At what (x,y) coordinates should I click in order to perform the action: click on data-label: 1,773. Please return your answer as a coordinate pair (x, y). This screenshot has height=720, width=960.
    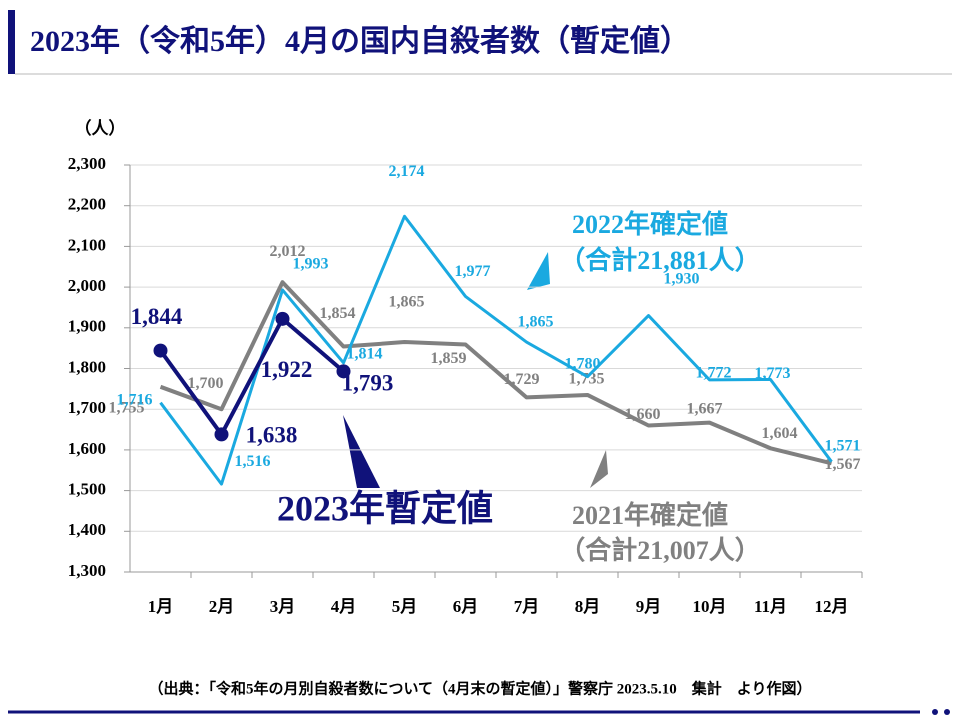
    Looking at the image, I should click on (773, 373).